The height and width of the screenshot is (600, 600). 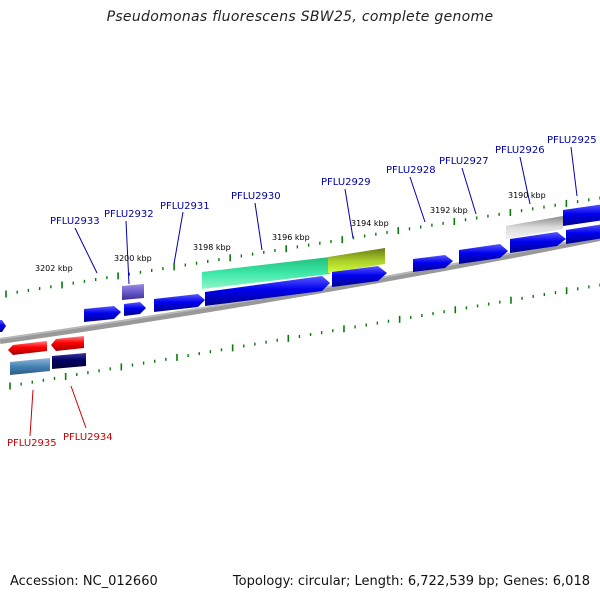 I want to click on gene-pflu2928, so click(x=433, y=263).